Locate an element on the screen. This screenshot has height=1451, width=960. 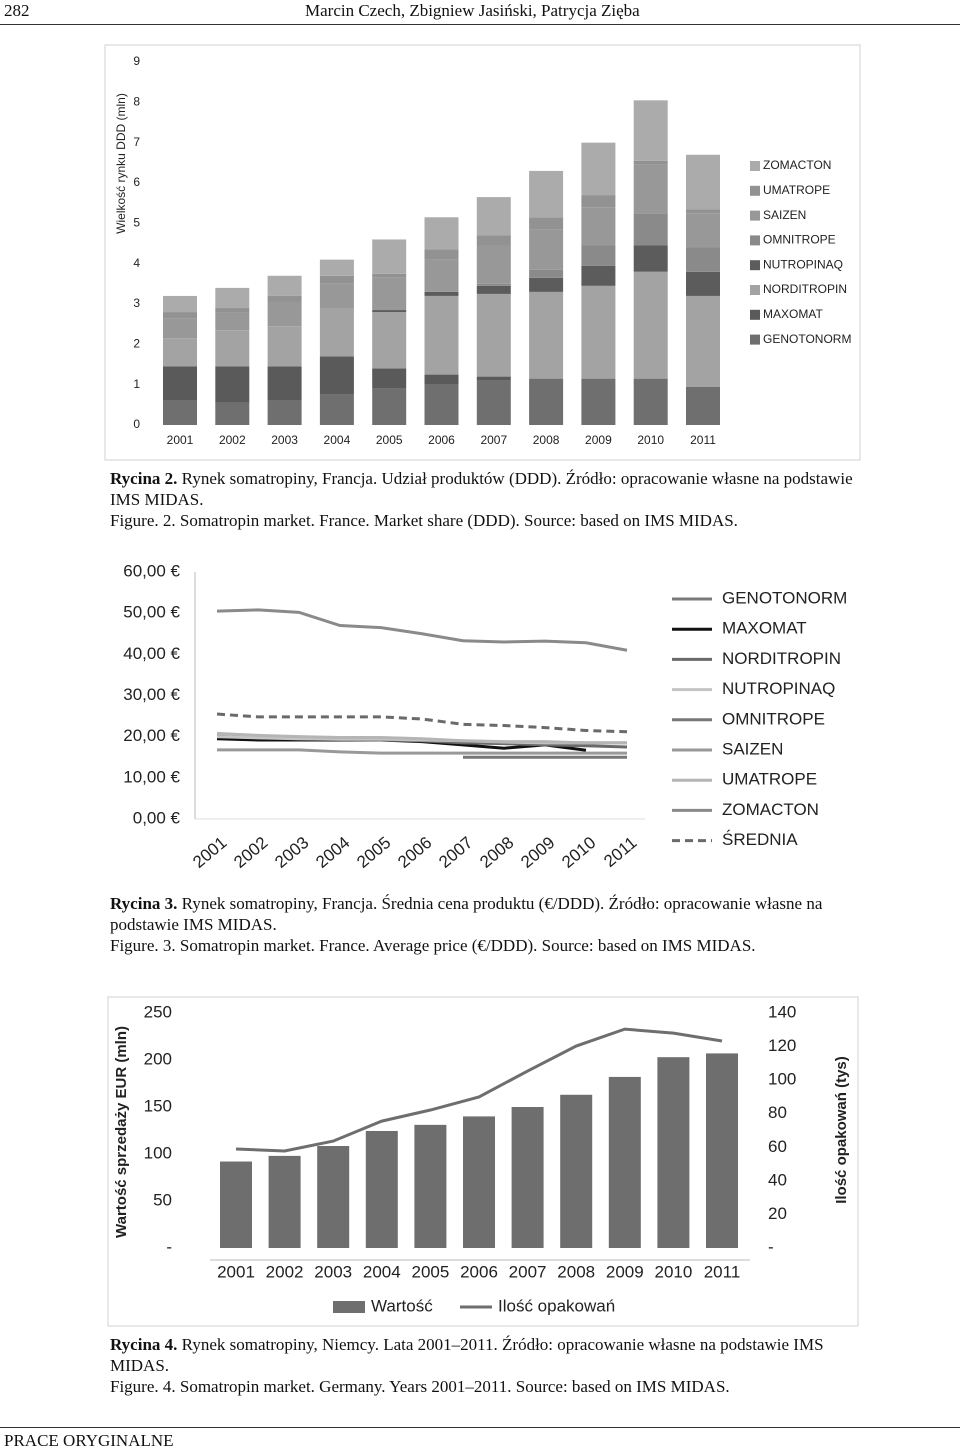
y-tick-label: 30,00 € is located at coordinates (151, 694).